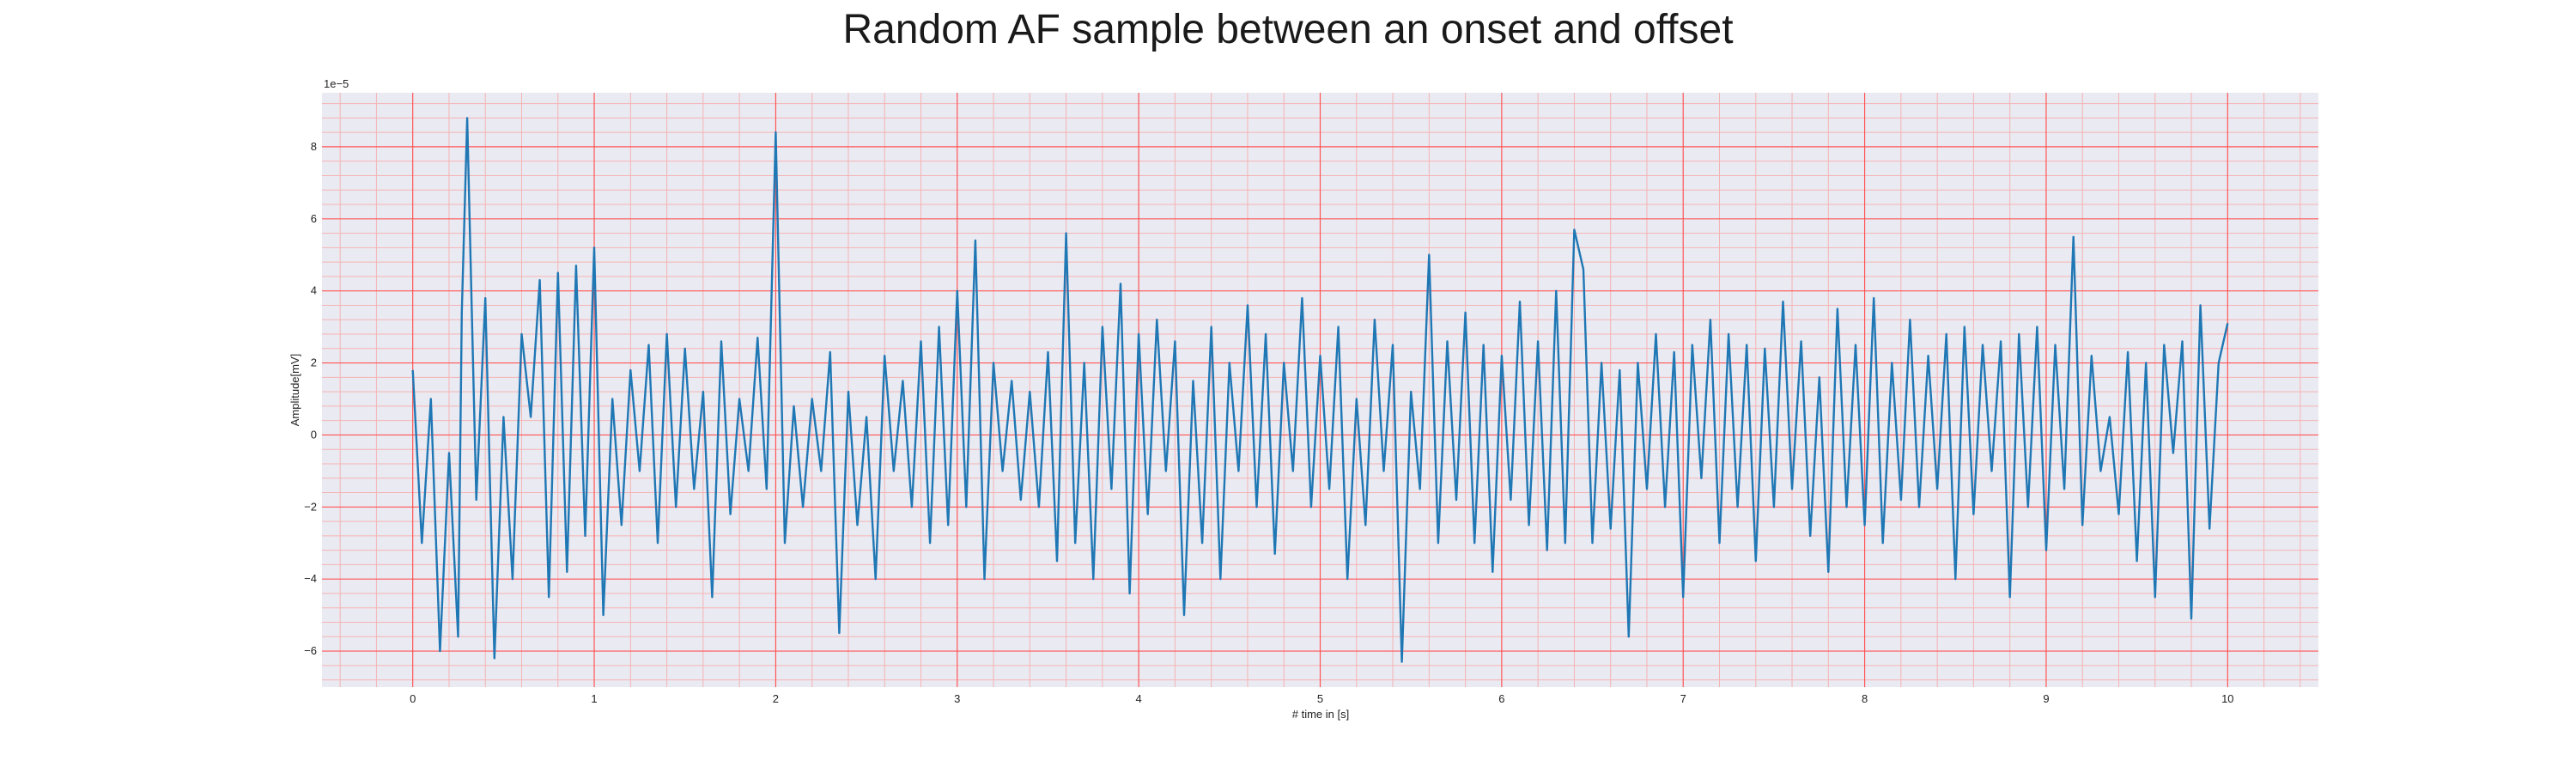  I want to click on x-tick-label: 4, so click(1139, 698).